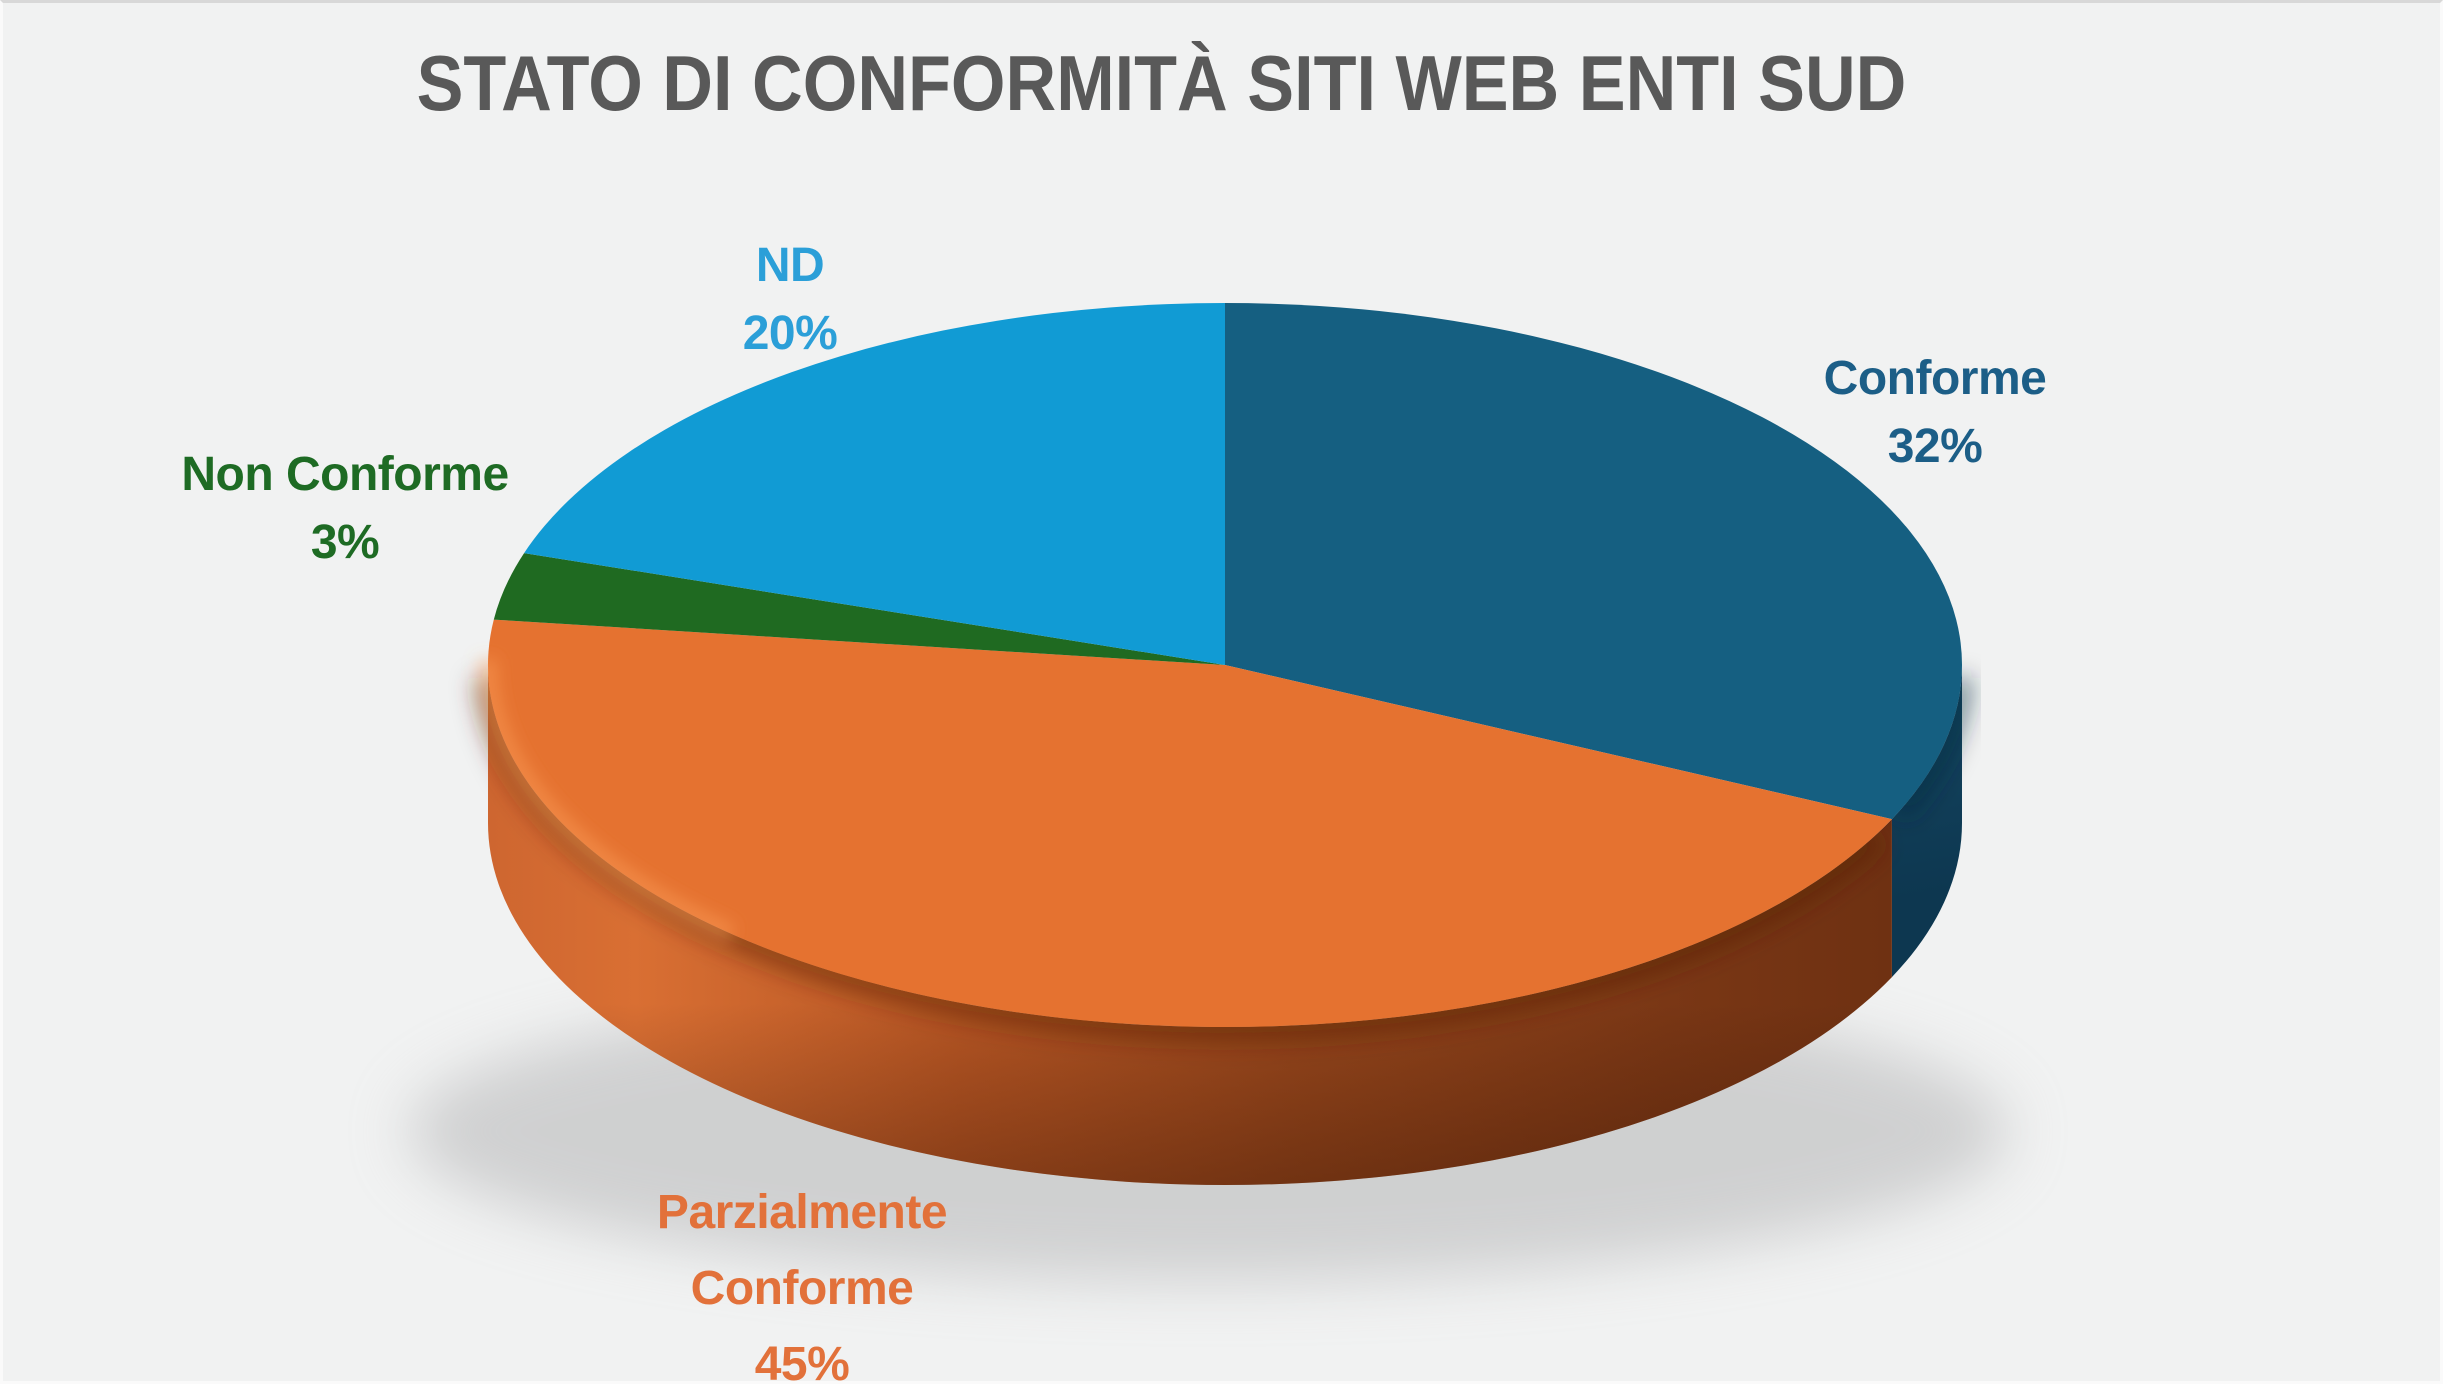 Image resolution: width=2443 pixels, height=1384 pixels. I want to click on slice-label-name: Non Conforme, so click(345, 474).